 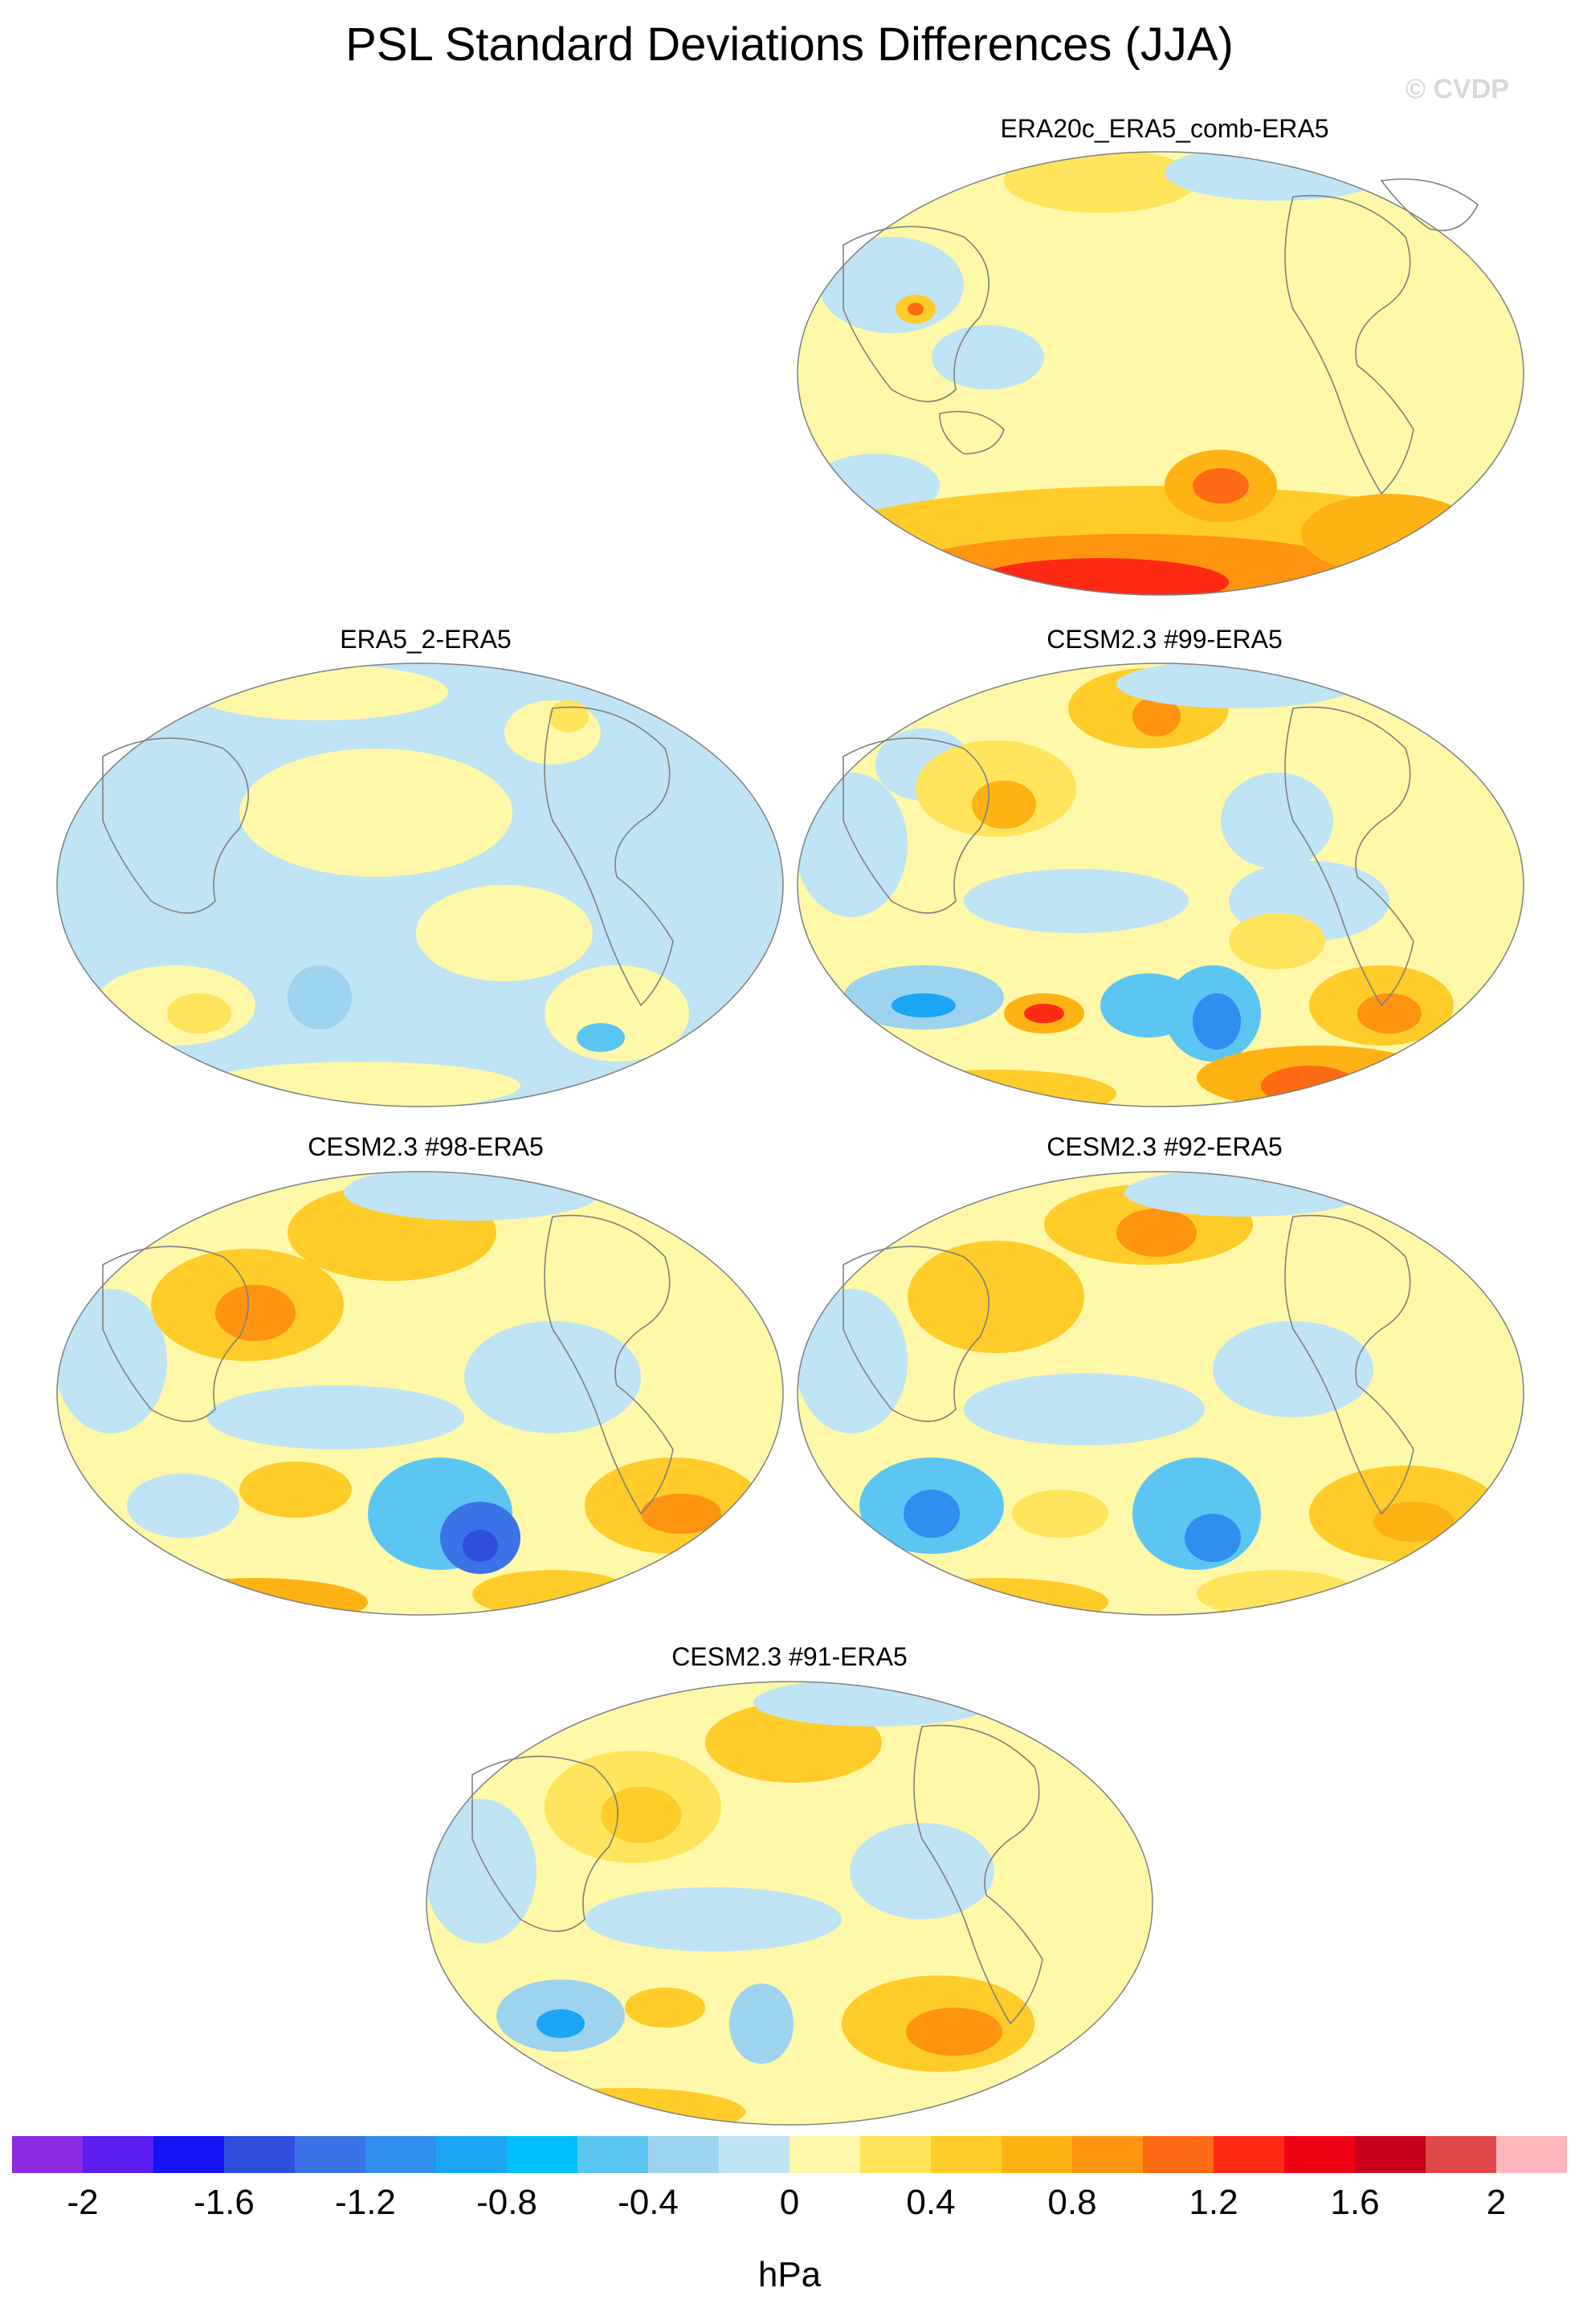 I want to click on panel-title-5: CESM2.3 #92-ERA5, so click(x=1165, y=1146).